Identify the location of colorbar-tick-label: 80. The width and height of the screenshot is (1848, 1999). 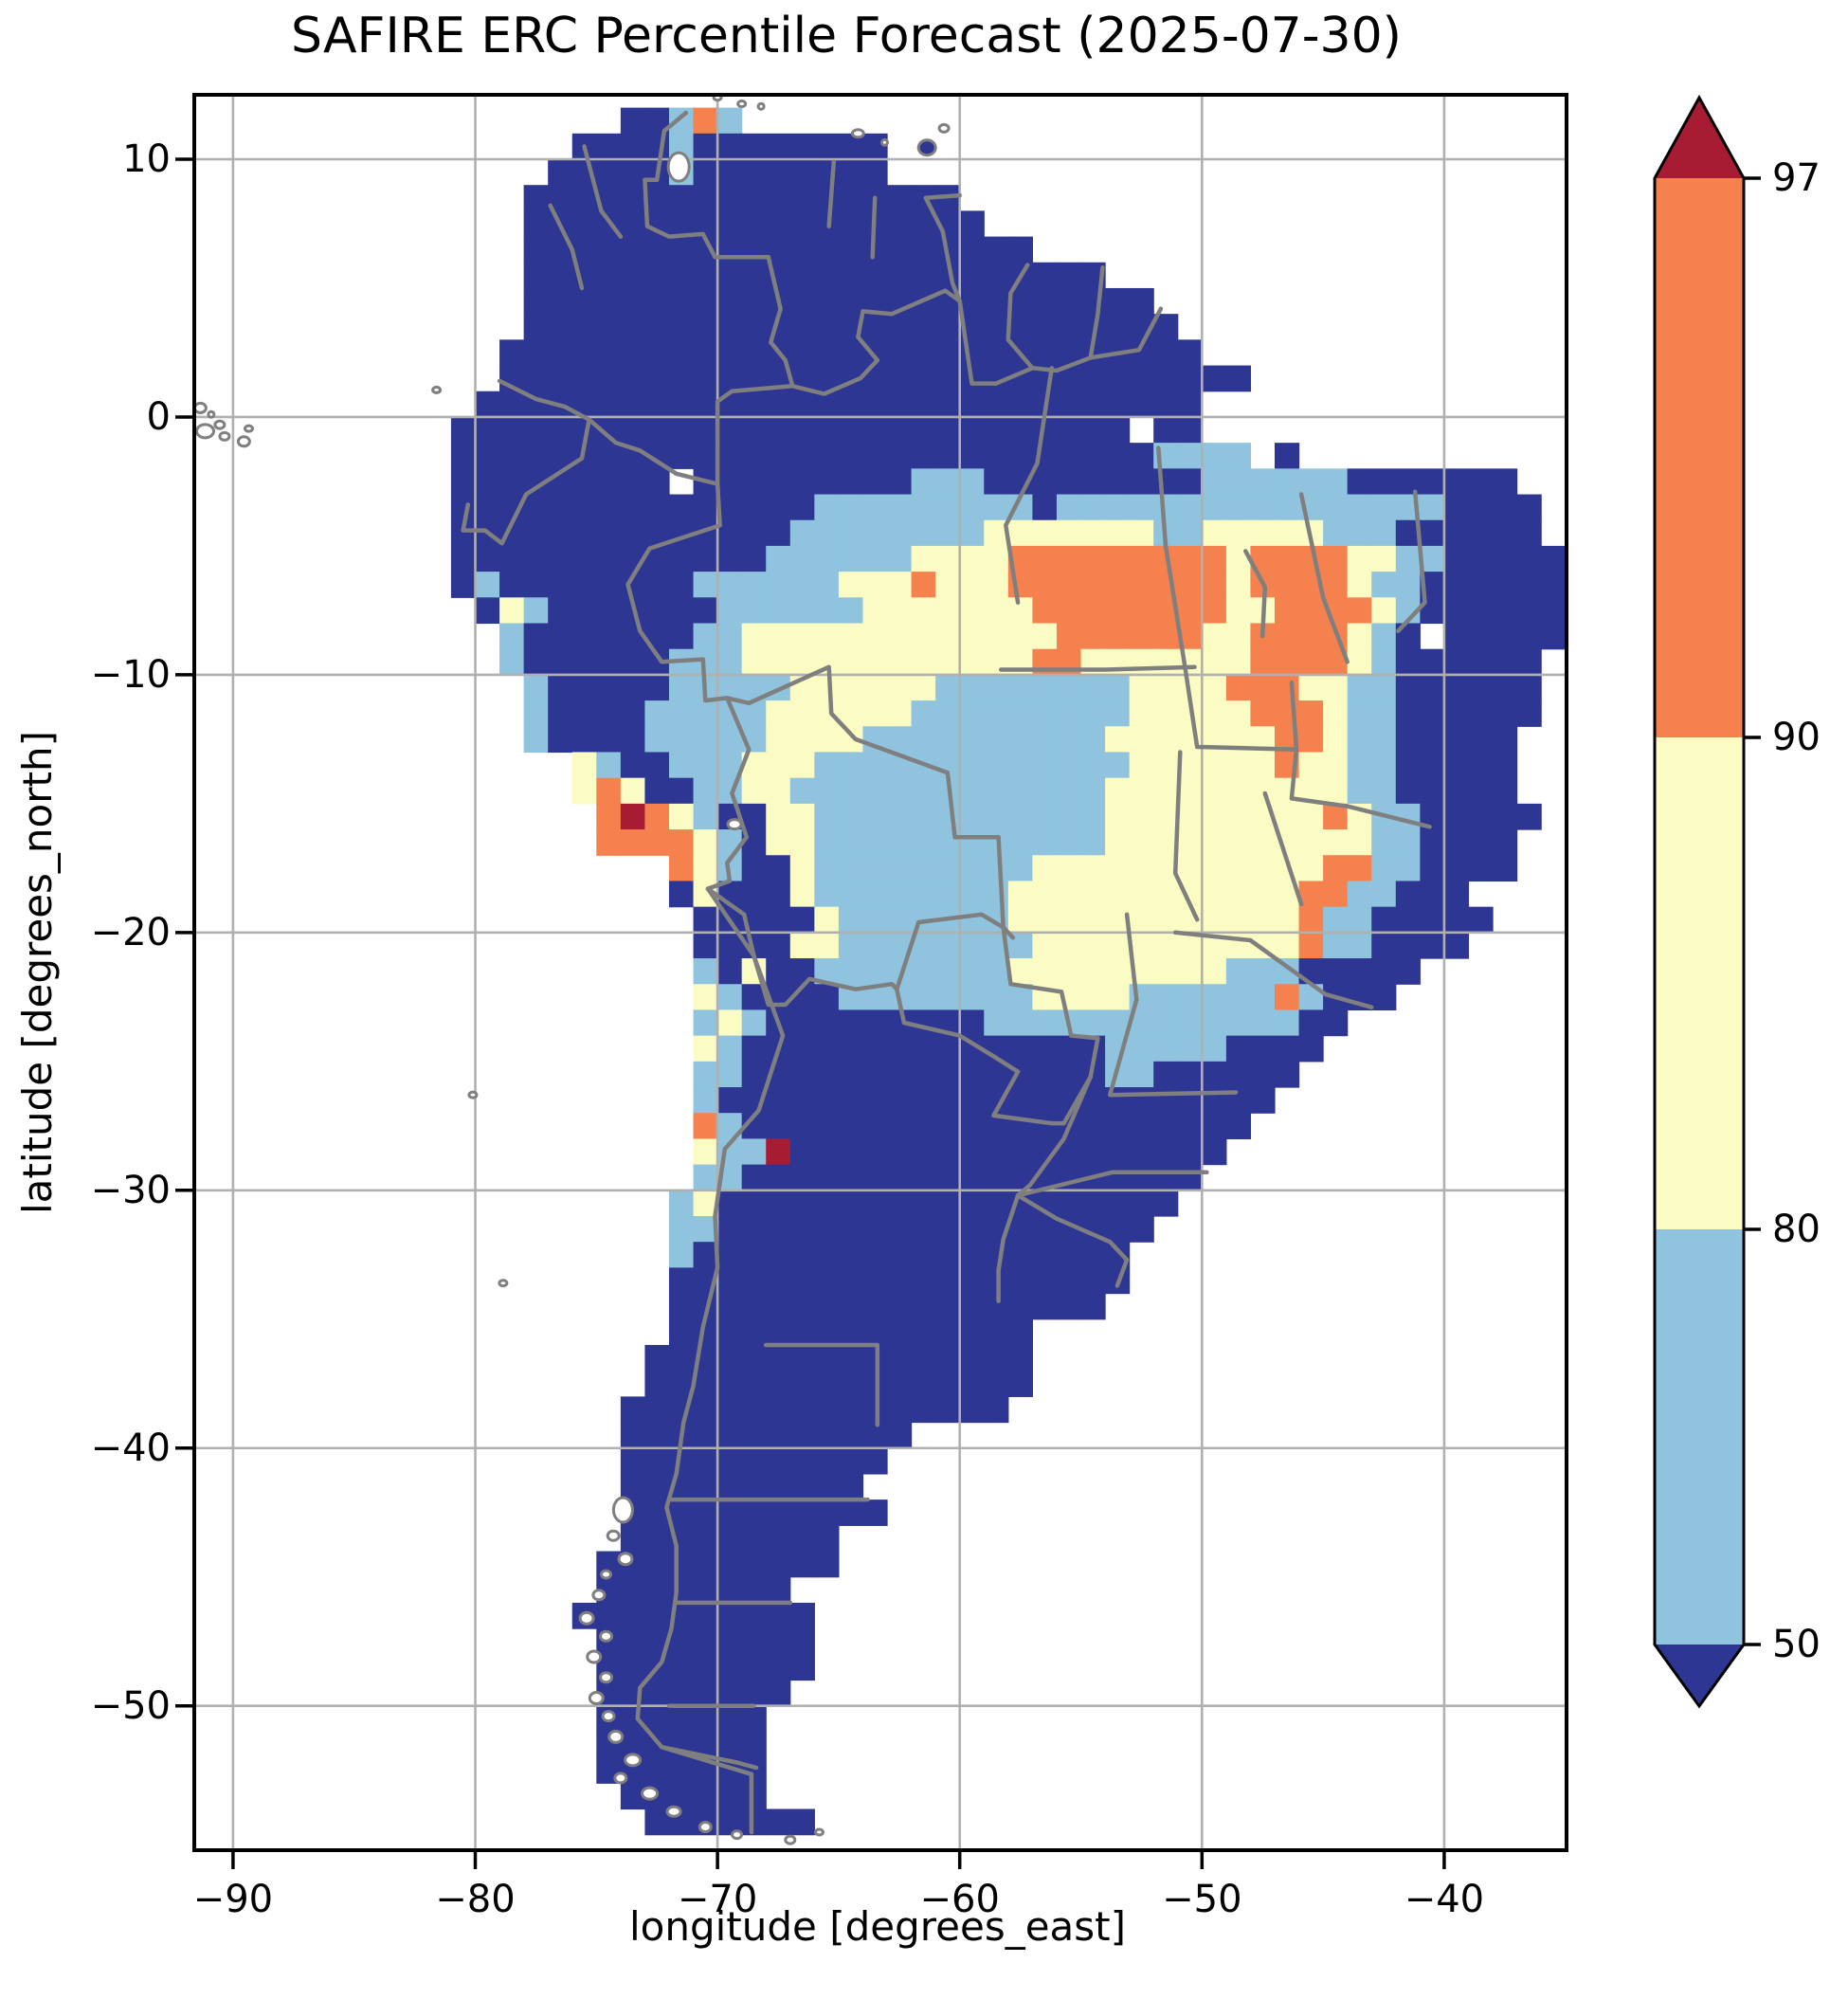
(1796, 1230).